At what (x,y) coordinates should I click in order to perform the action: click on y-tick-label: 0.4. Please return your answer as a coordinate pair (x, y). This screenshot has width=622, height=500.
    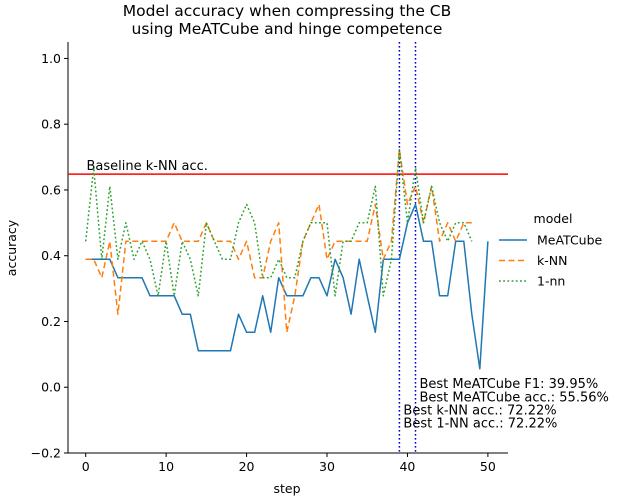
    Looking at the image, I should click on (51, 255).